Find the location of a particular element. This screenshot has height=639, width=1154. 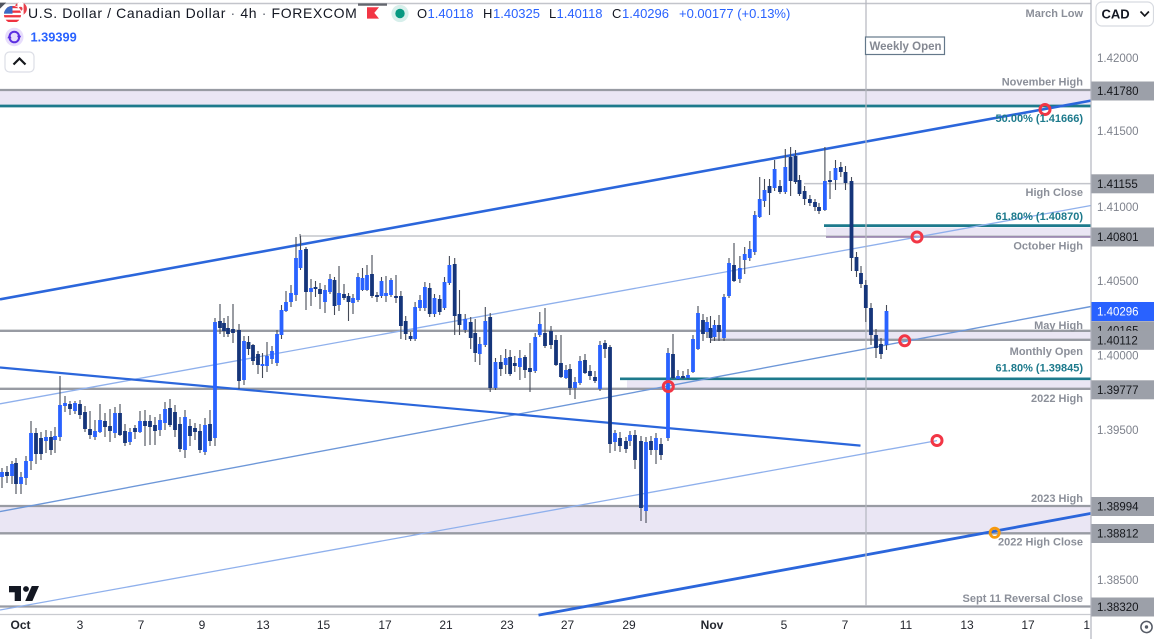

svg-text: 50.00% (1.41666) is located at coordinates (1040, 119).